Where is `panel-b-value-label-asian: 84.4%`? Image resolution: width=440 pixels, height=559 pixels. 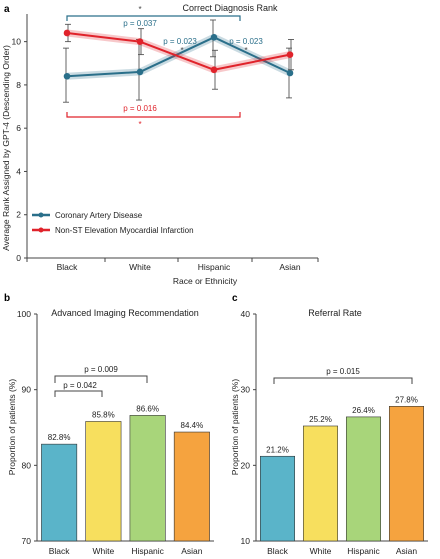
panel-b-value-label-asian: 84.4% is located at coordinates (192, 425).